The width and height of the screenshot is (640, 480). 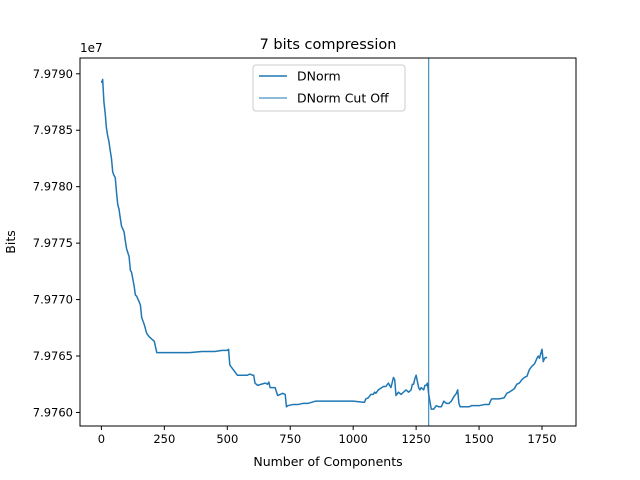 I want to click on legend-box, so click(x=329, y=88).